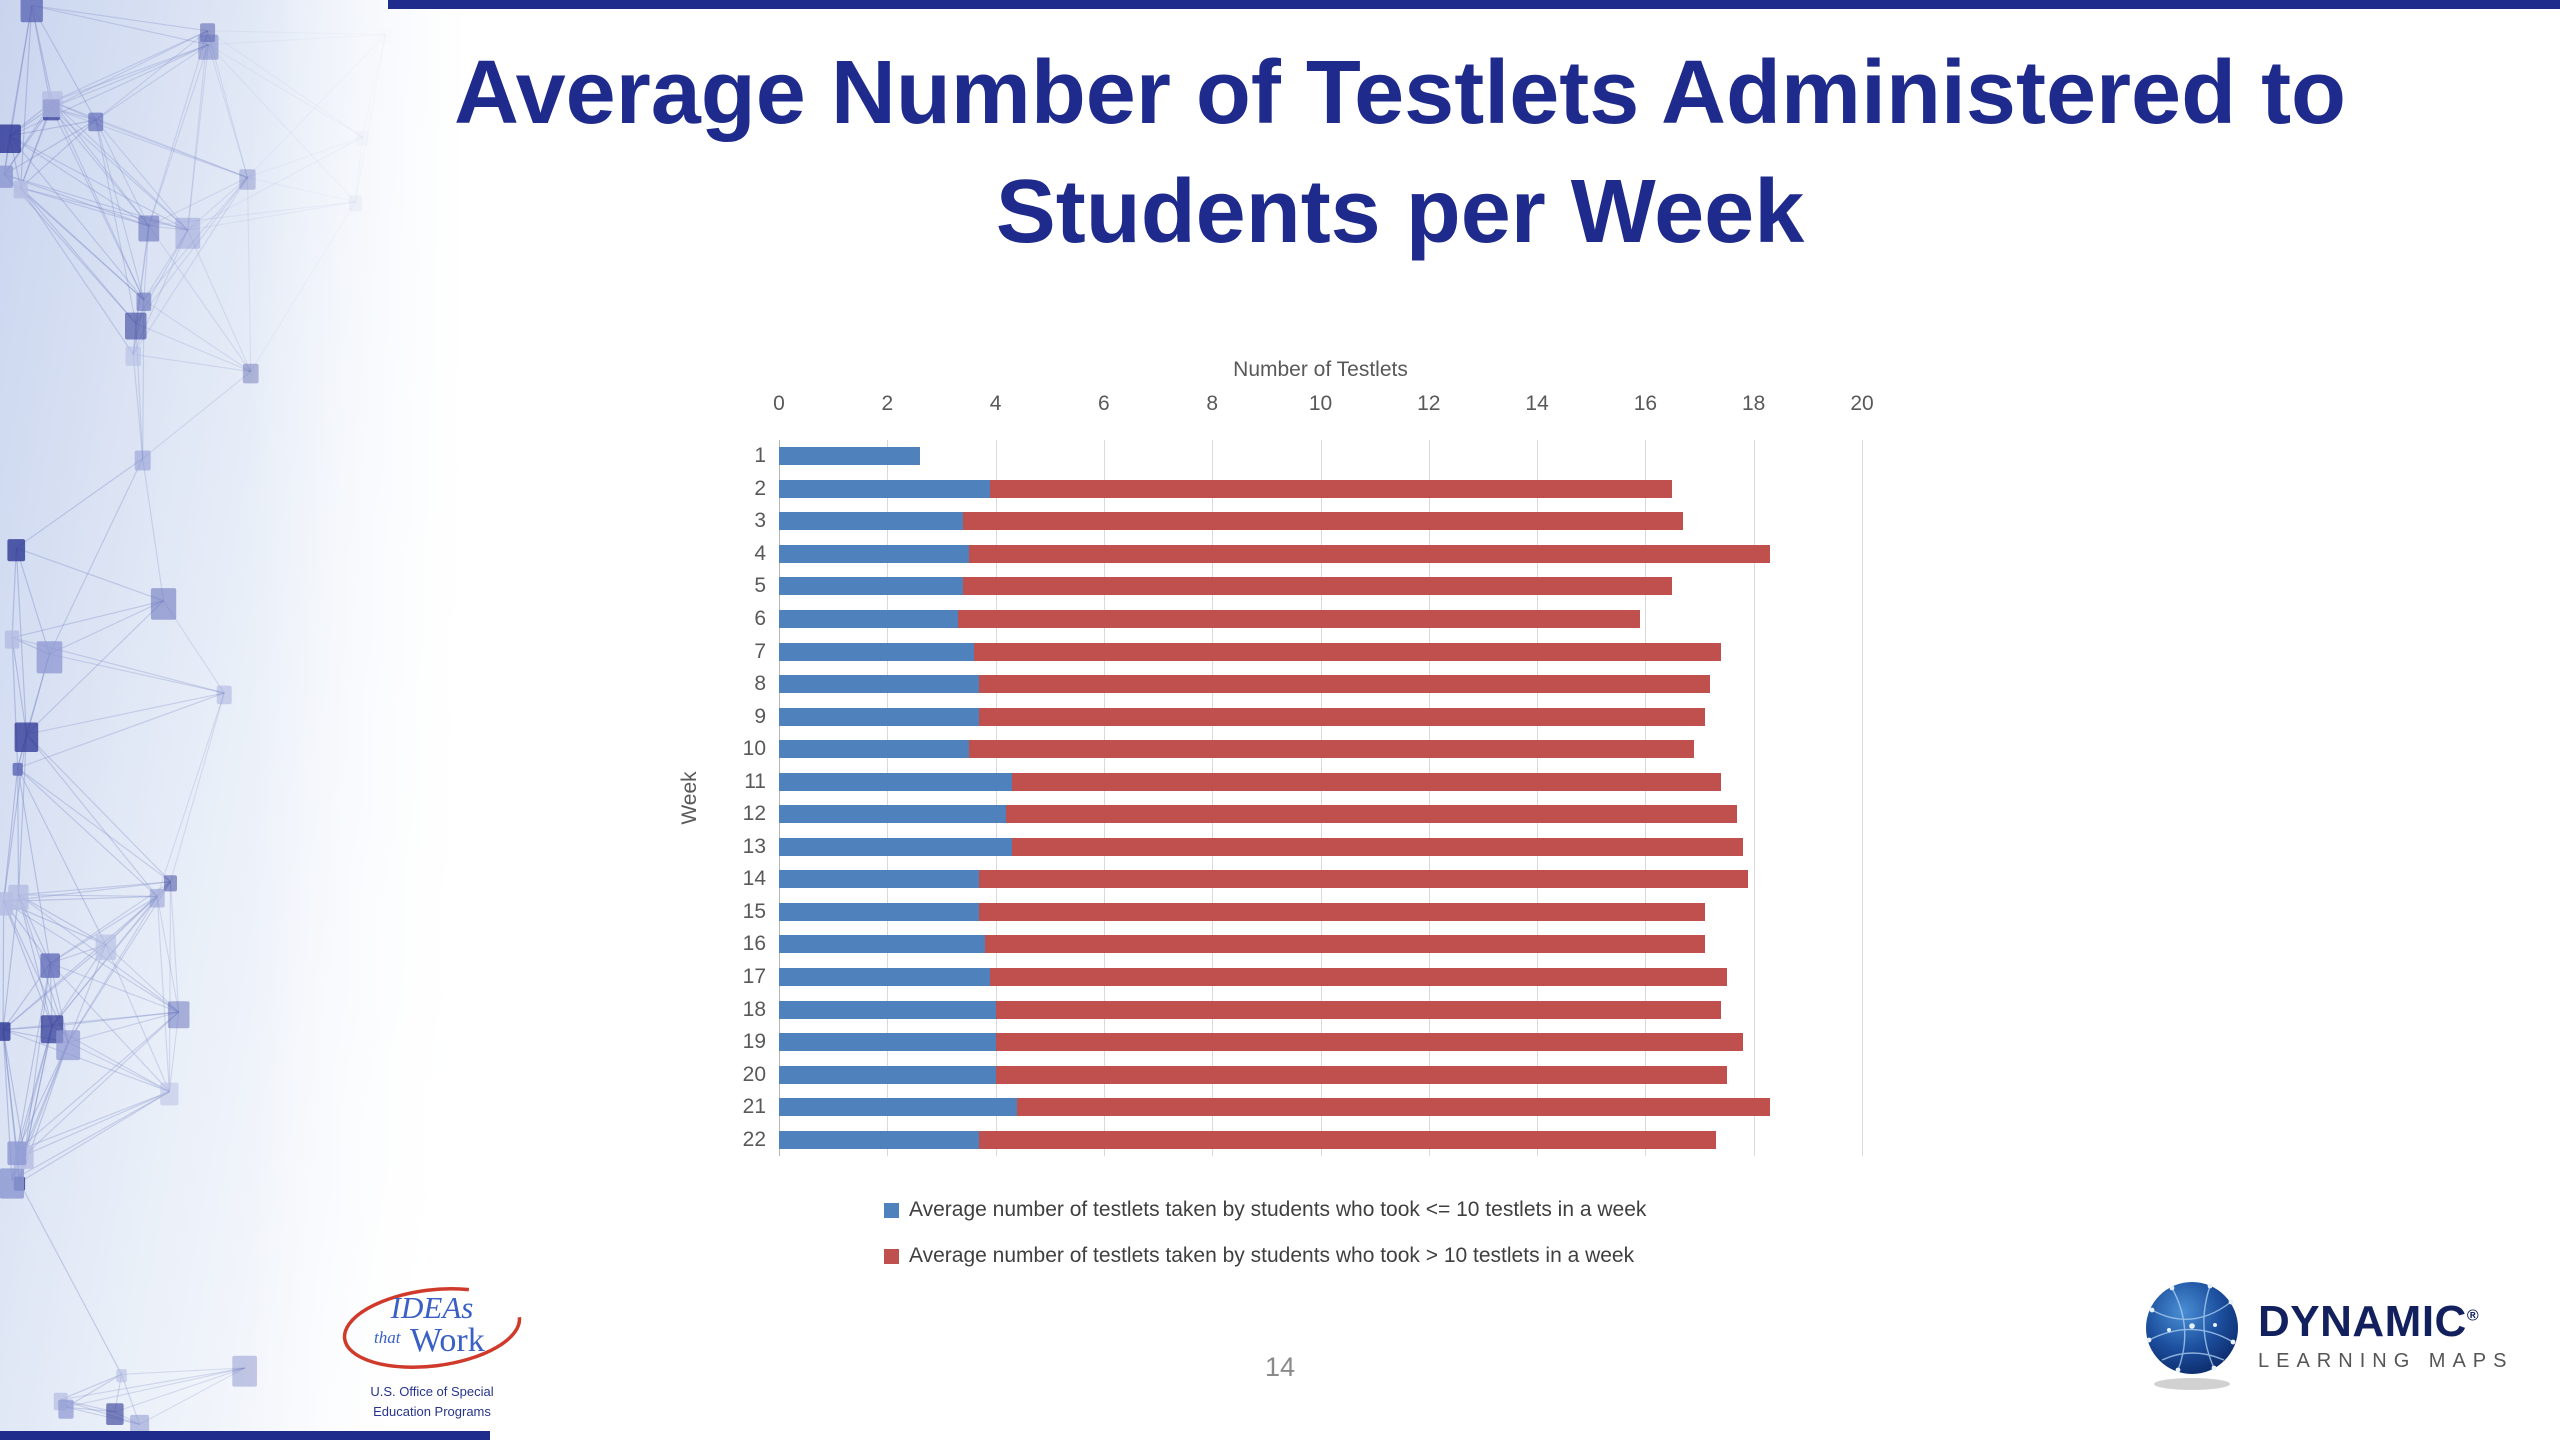 Image resolution: width=2560 pixels, height=1440 pixels. Describe the element at coordinates (754, 749) in the screenshot. I see `y-category-label: 10` at that location.